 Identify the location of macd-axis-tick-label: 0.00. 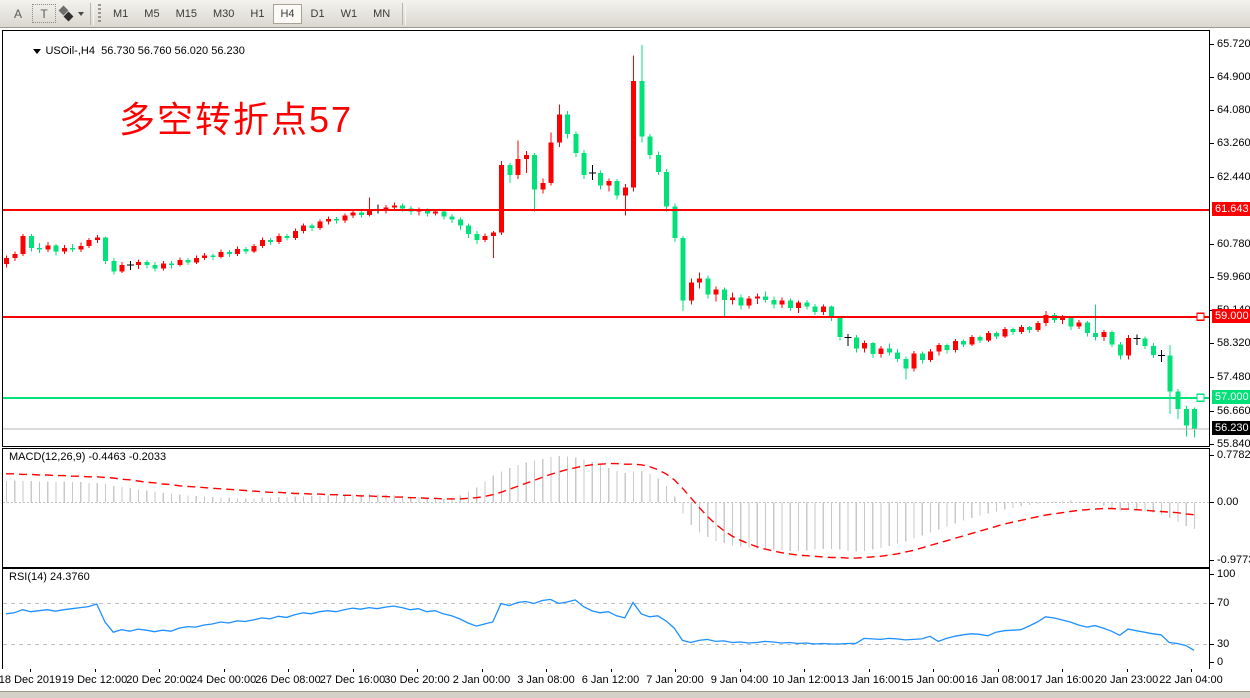
(1228, 501).